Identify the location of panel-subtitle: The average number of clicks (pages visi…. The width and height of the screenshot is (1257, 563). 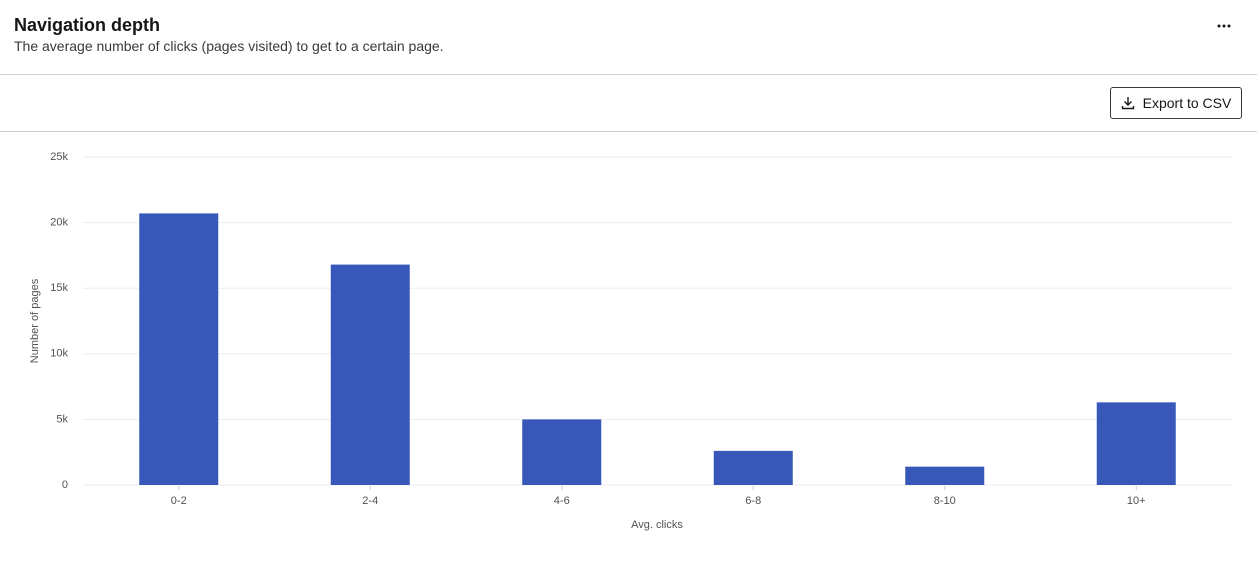
(229, 46).